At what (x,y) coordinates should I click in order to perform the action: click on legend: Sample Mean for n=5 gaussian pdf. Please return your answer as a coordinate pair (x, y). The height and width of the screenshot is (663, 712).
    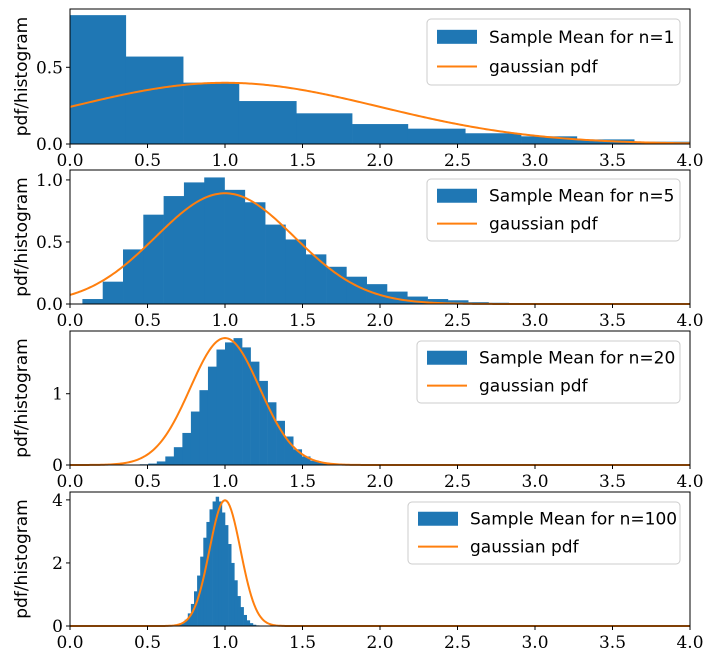
    Looking at the image, I should click on (553, 210).